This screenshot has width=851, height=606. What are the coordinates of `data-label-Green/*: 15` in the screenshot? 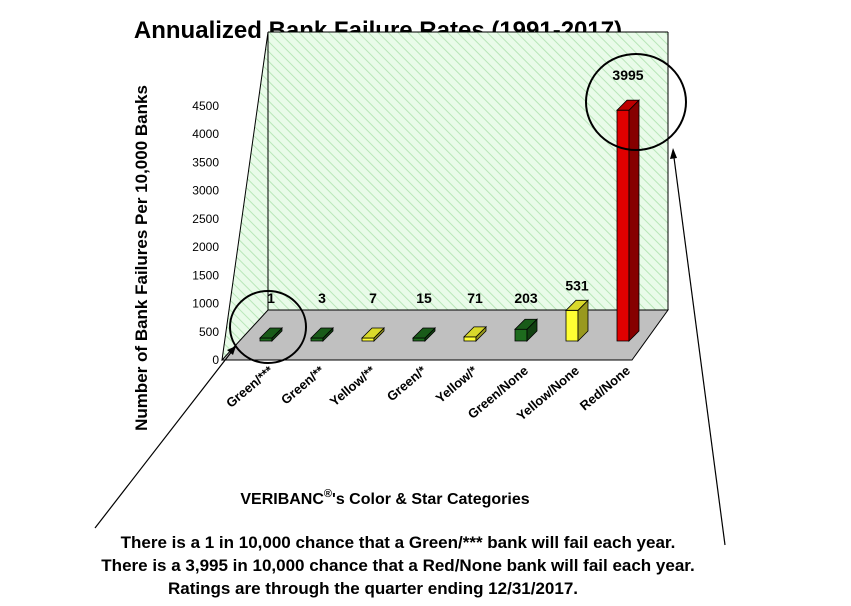 It's located at (424, 298).